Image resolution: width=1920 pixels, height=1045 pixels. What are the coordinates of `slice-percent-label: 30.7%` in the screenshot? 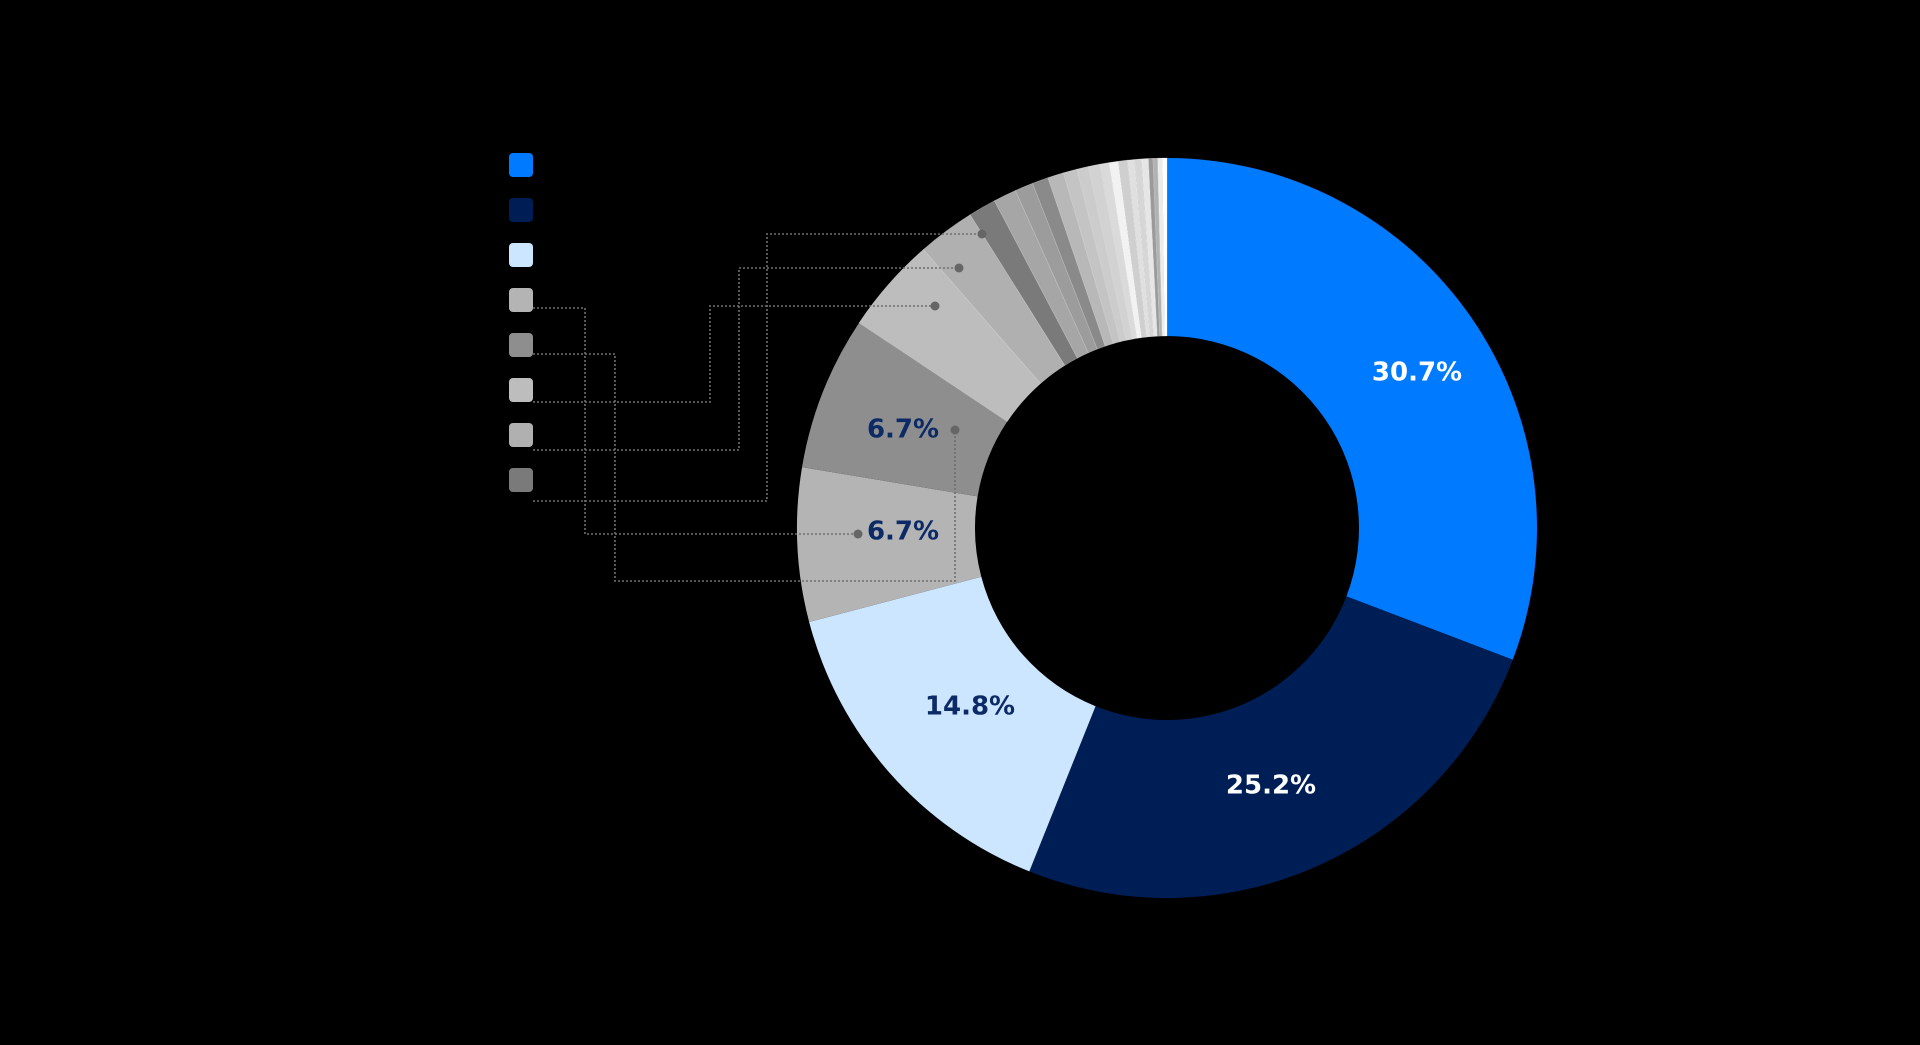 It's located at (1417, 373).